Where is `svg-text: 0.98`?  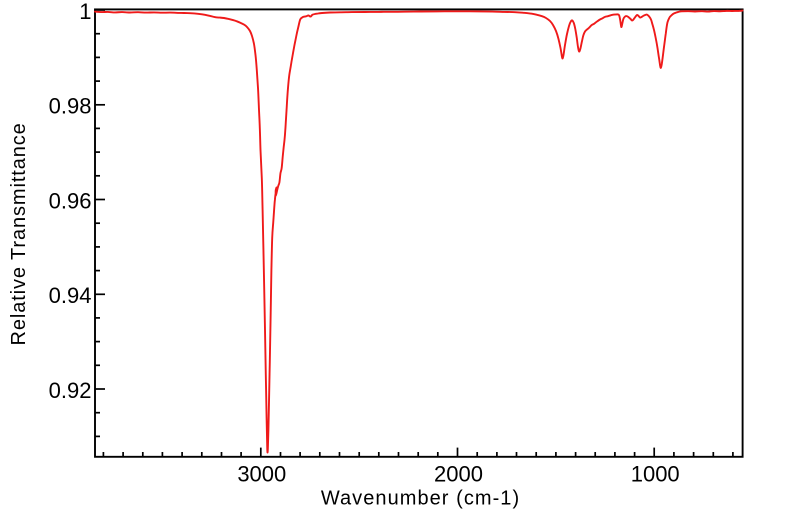 svg-text: 0.98 is located at coordinates (70, 106).